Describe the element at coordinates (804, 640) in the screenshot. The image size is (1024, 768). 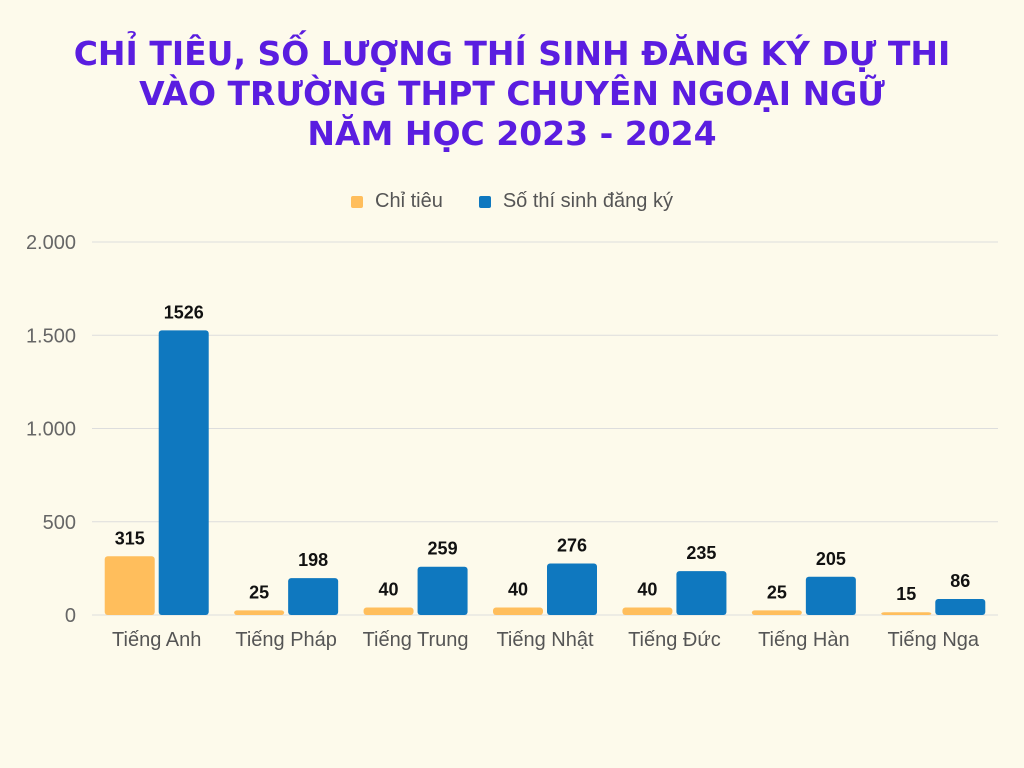
I see `x-tick-label: Tiếng Hàn` at that location.